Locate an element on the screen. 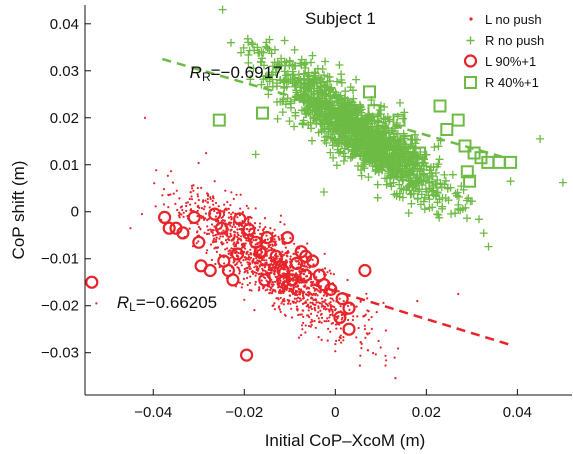  y-tick-label: −0.01 is located at coordinates (60, 259).